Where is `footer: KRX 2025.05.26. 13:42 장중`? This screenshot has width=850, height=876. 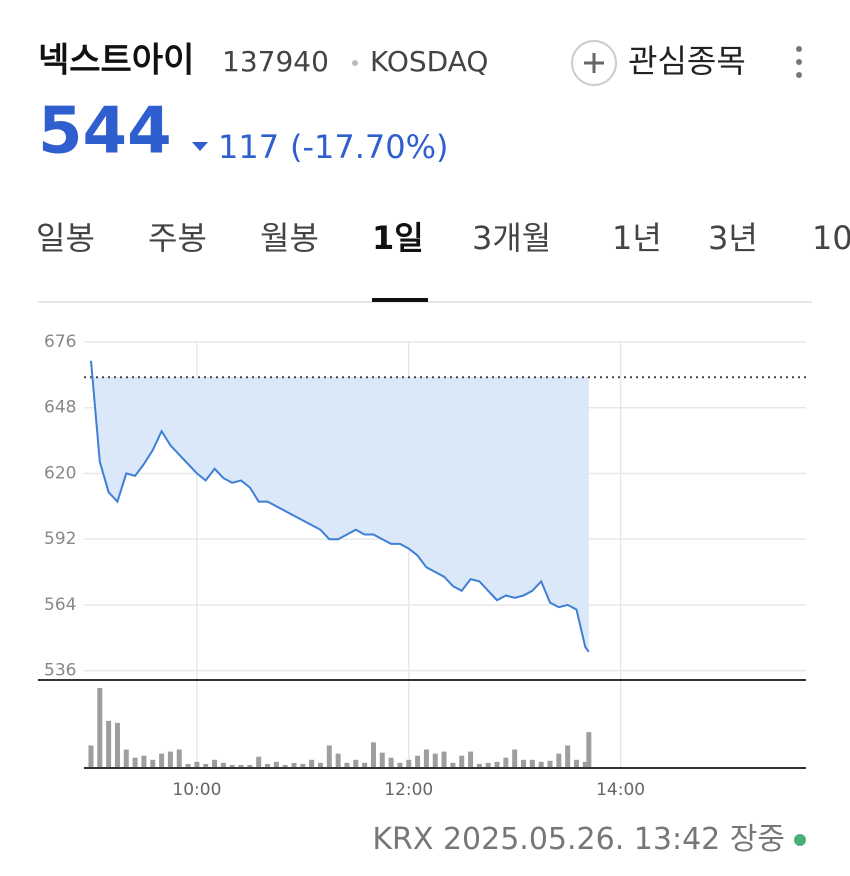 footer: KRX 2025.05.26. 13:42 장중 is located at coordinates (578, 839).